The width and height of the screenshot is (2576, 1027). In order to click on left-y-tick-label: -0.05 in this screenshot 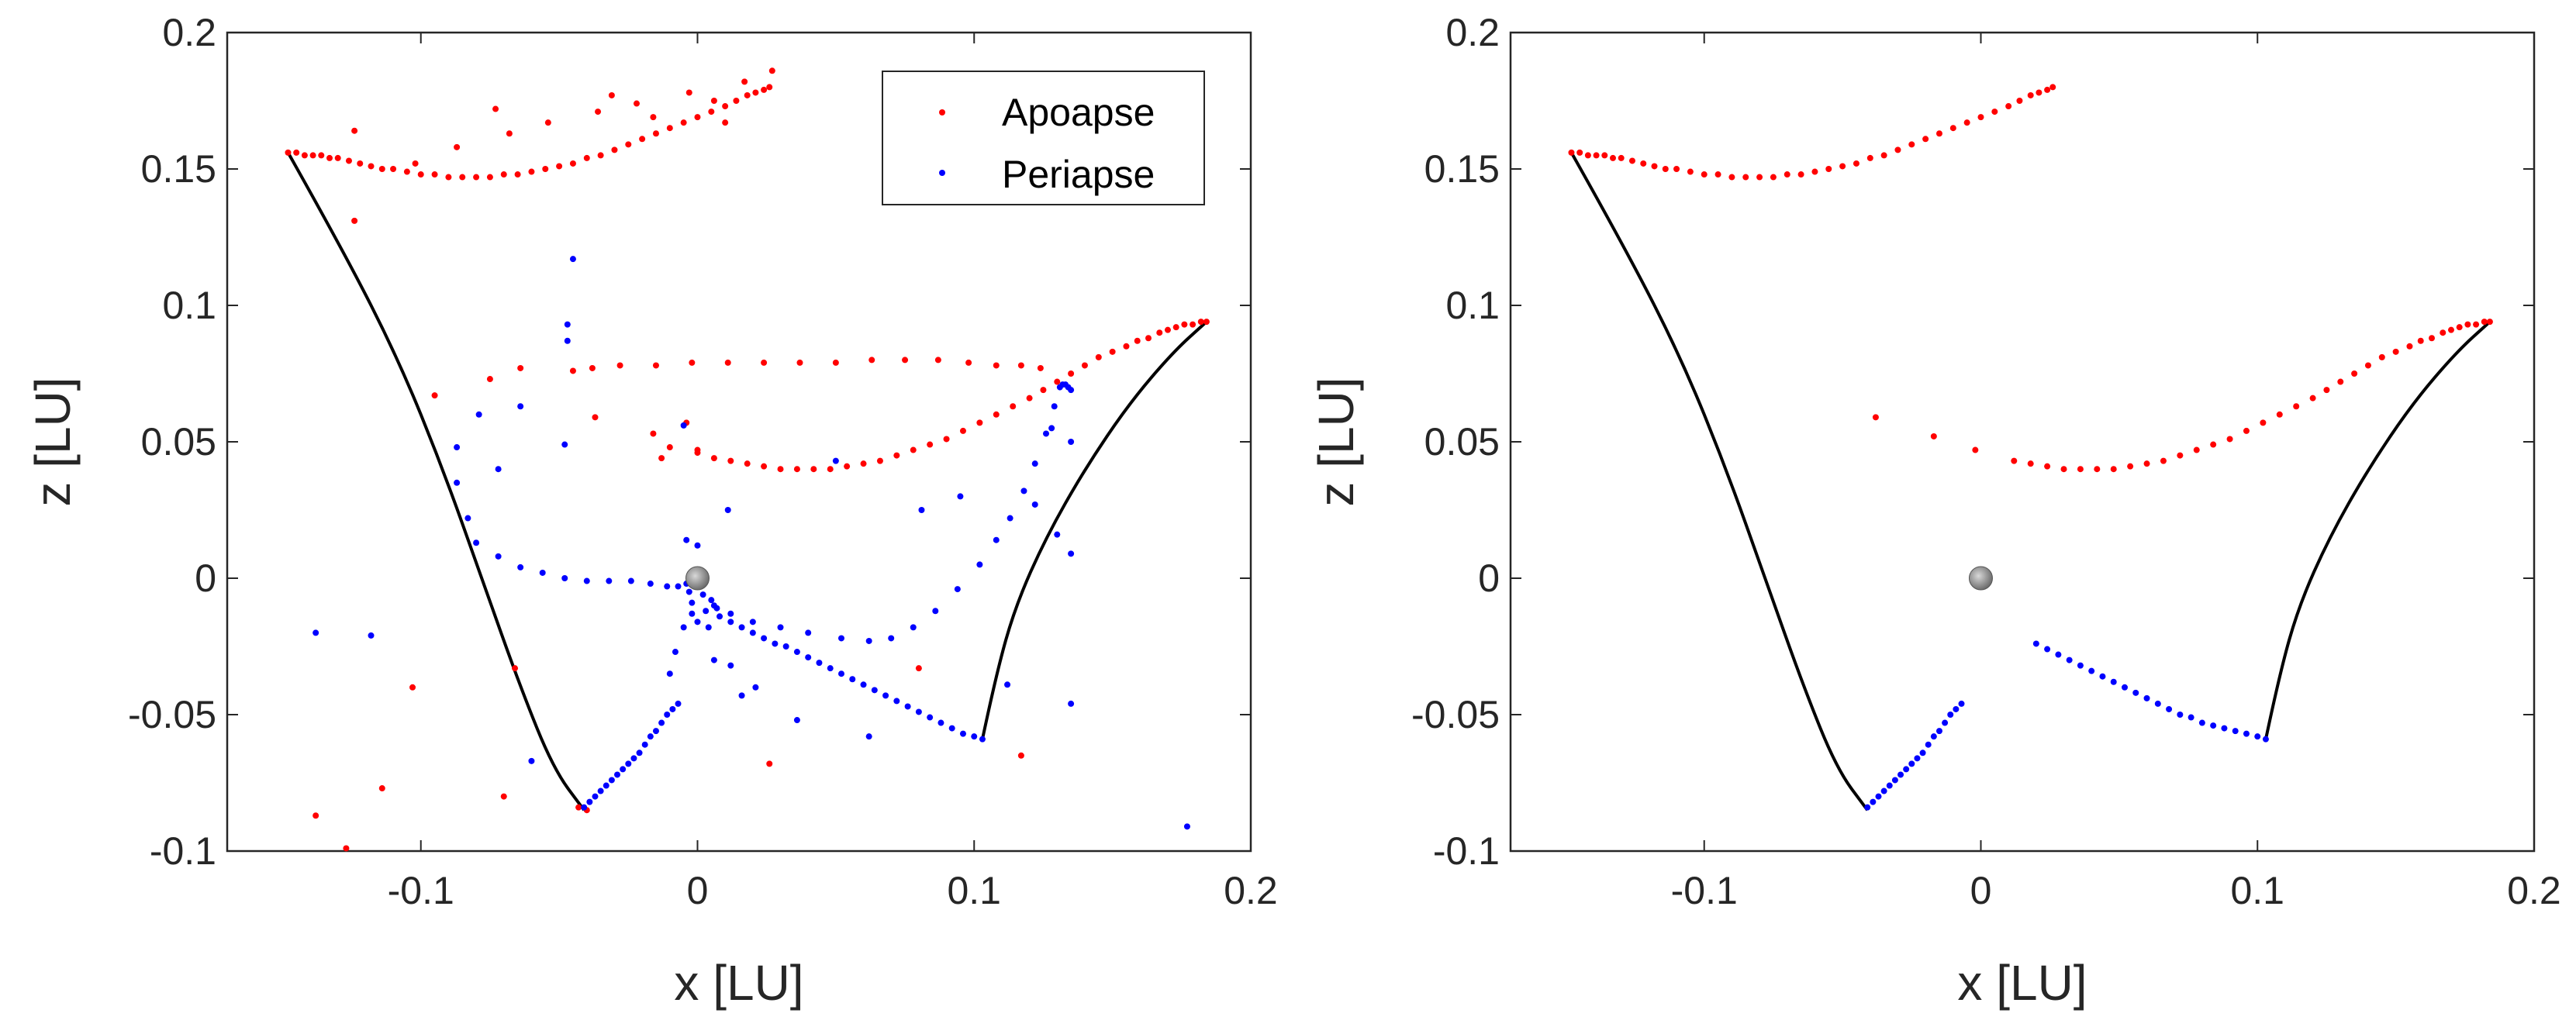, I will do `click(172, 714)`.